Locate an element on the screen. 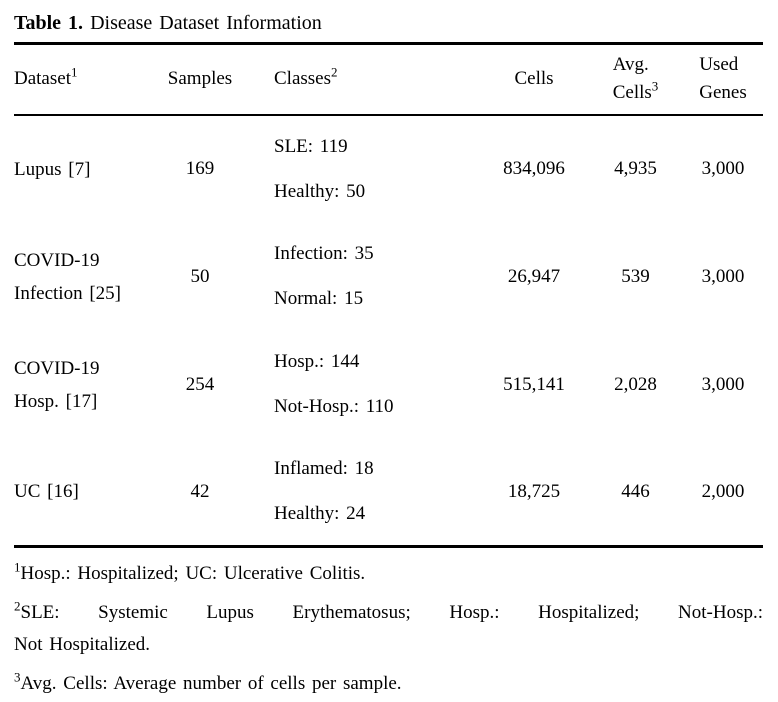 This screenshot has height=702, width=778. samples-cell: 254 is located at coordinates (200, 384).